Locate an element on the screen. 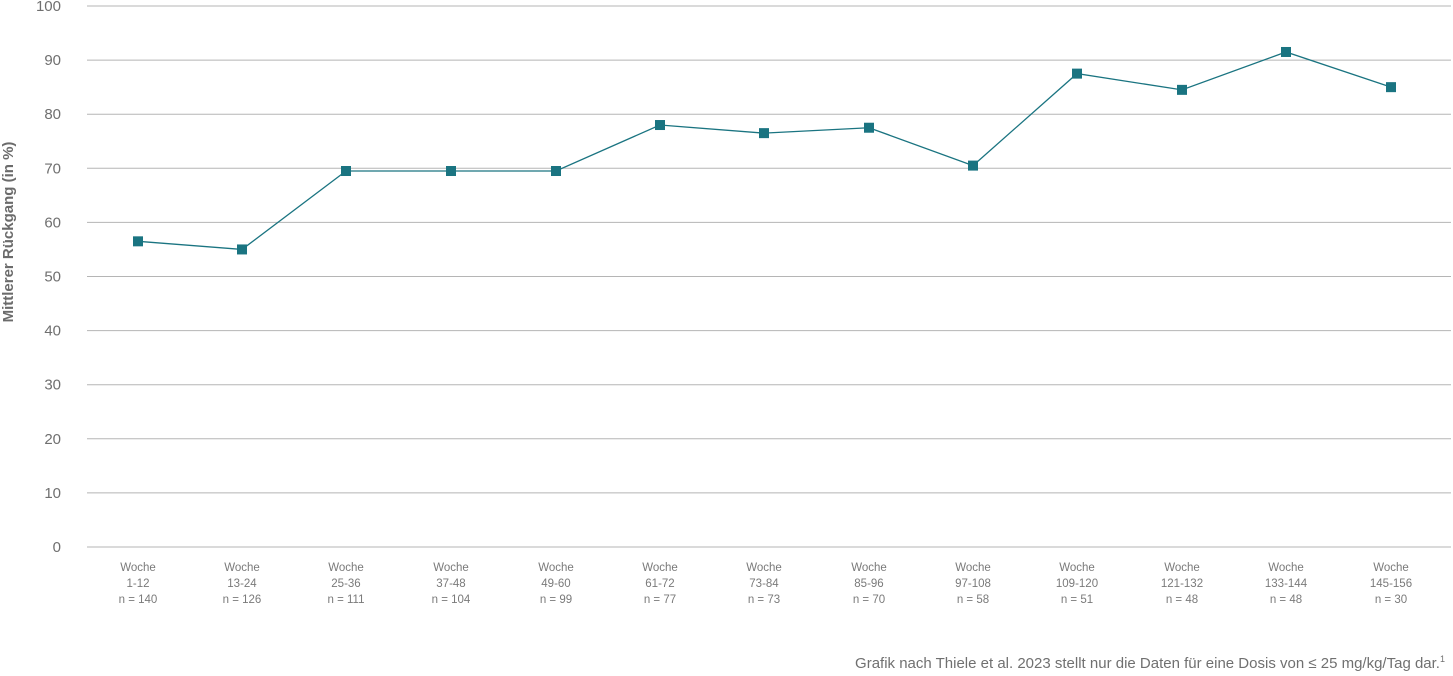  x-label-11-line3: n = 48 is located at coordinates (1182, 600).